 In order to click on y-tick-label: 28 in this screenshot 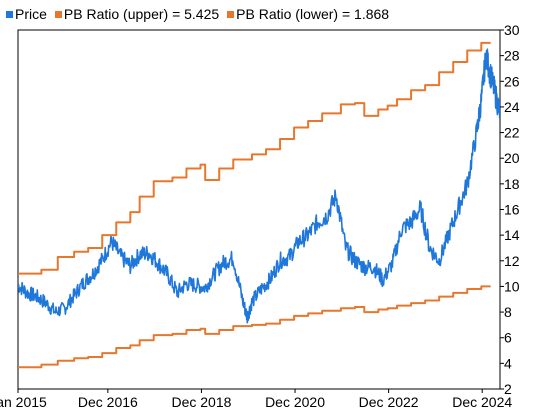, I will do `click(512, 56)`.